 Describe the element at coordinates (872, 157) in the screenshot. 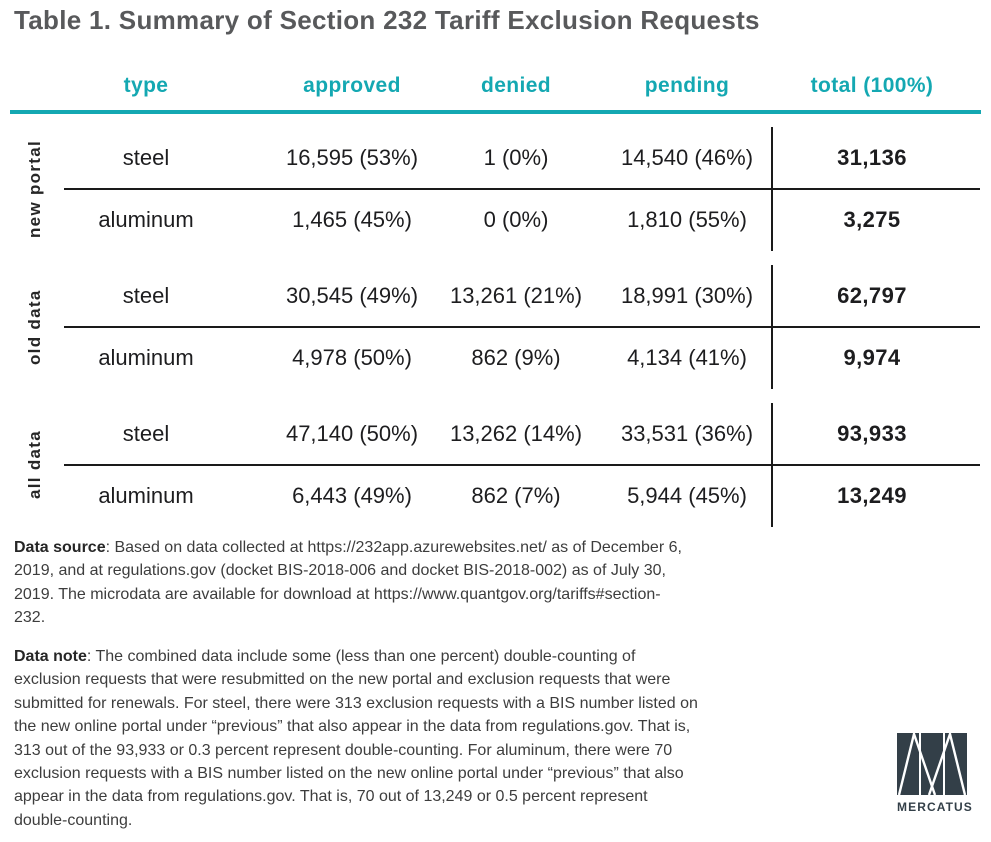

I see `cell-total: 31,136` at that location.